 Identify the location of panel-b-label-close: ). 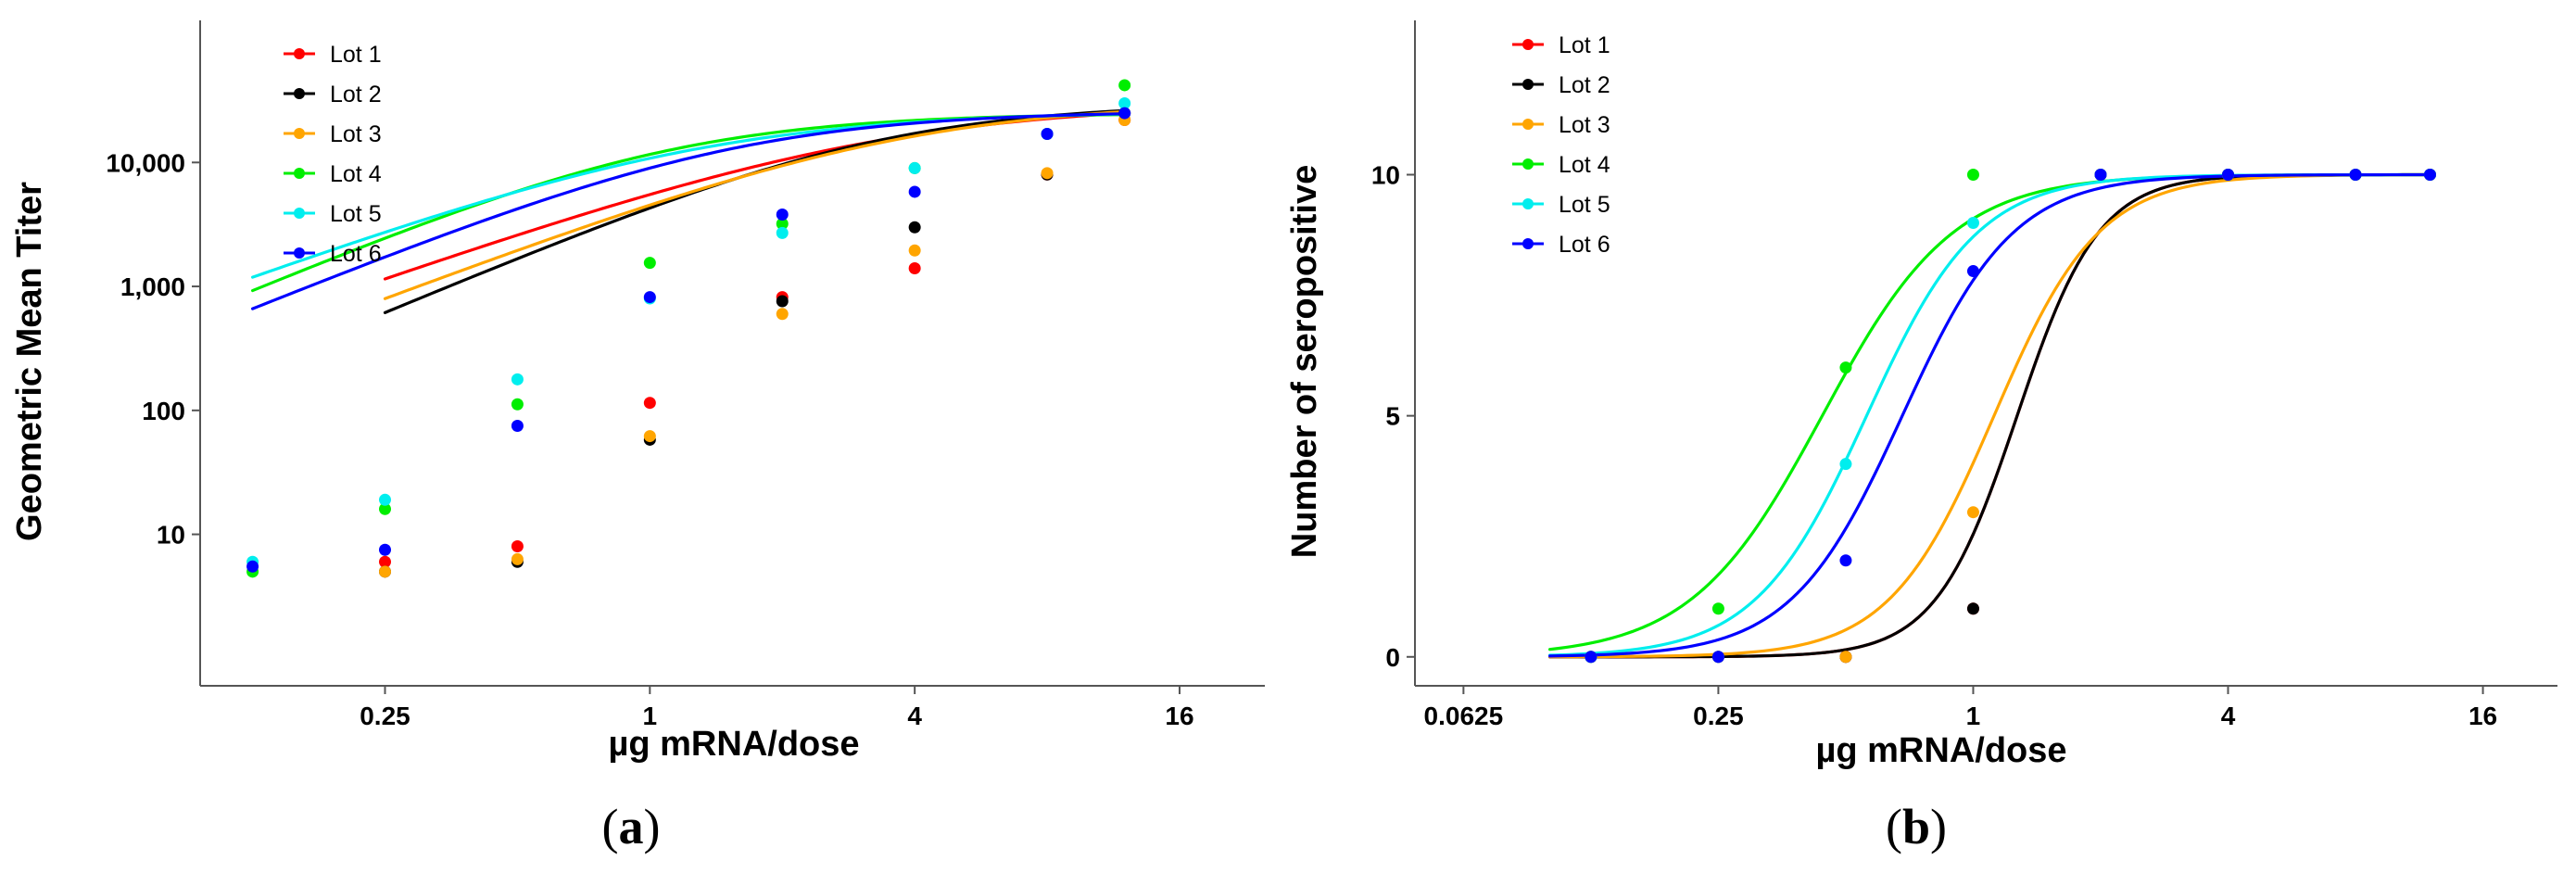
(1938, 826).